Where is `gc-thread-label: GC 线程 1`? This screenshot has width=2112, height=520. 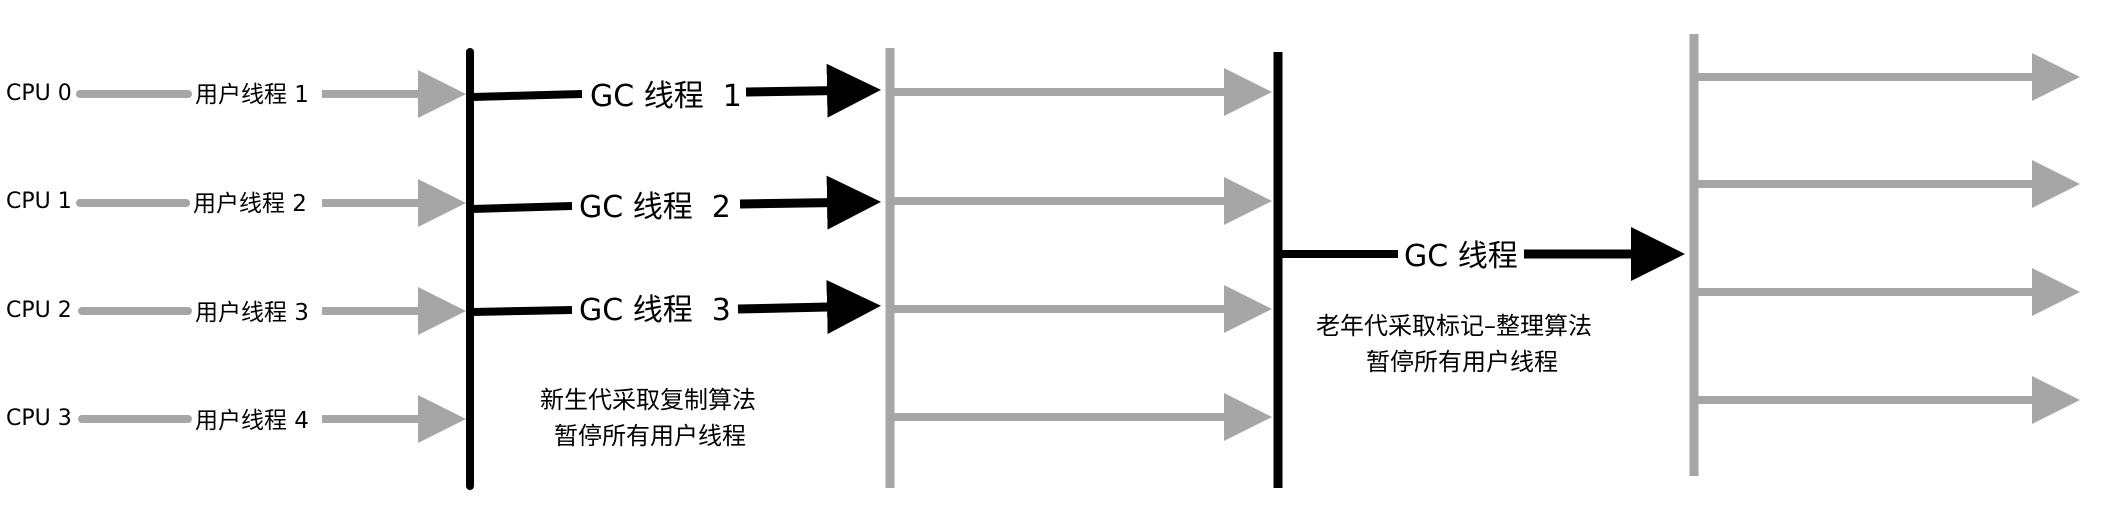
gc-thread-label: GC 线程 1 is located at coordinates (666, 96).